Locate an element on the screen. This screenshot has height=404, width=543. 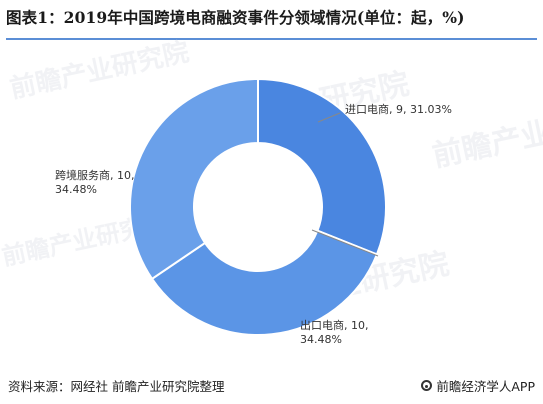
title-rule is located at coordinates (271, 39).